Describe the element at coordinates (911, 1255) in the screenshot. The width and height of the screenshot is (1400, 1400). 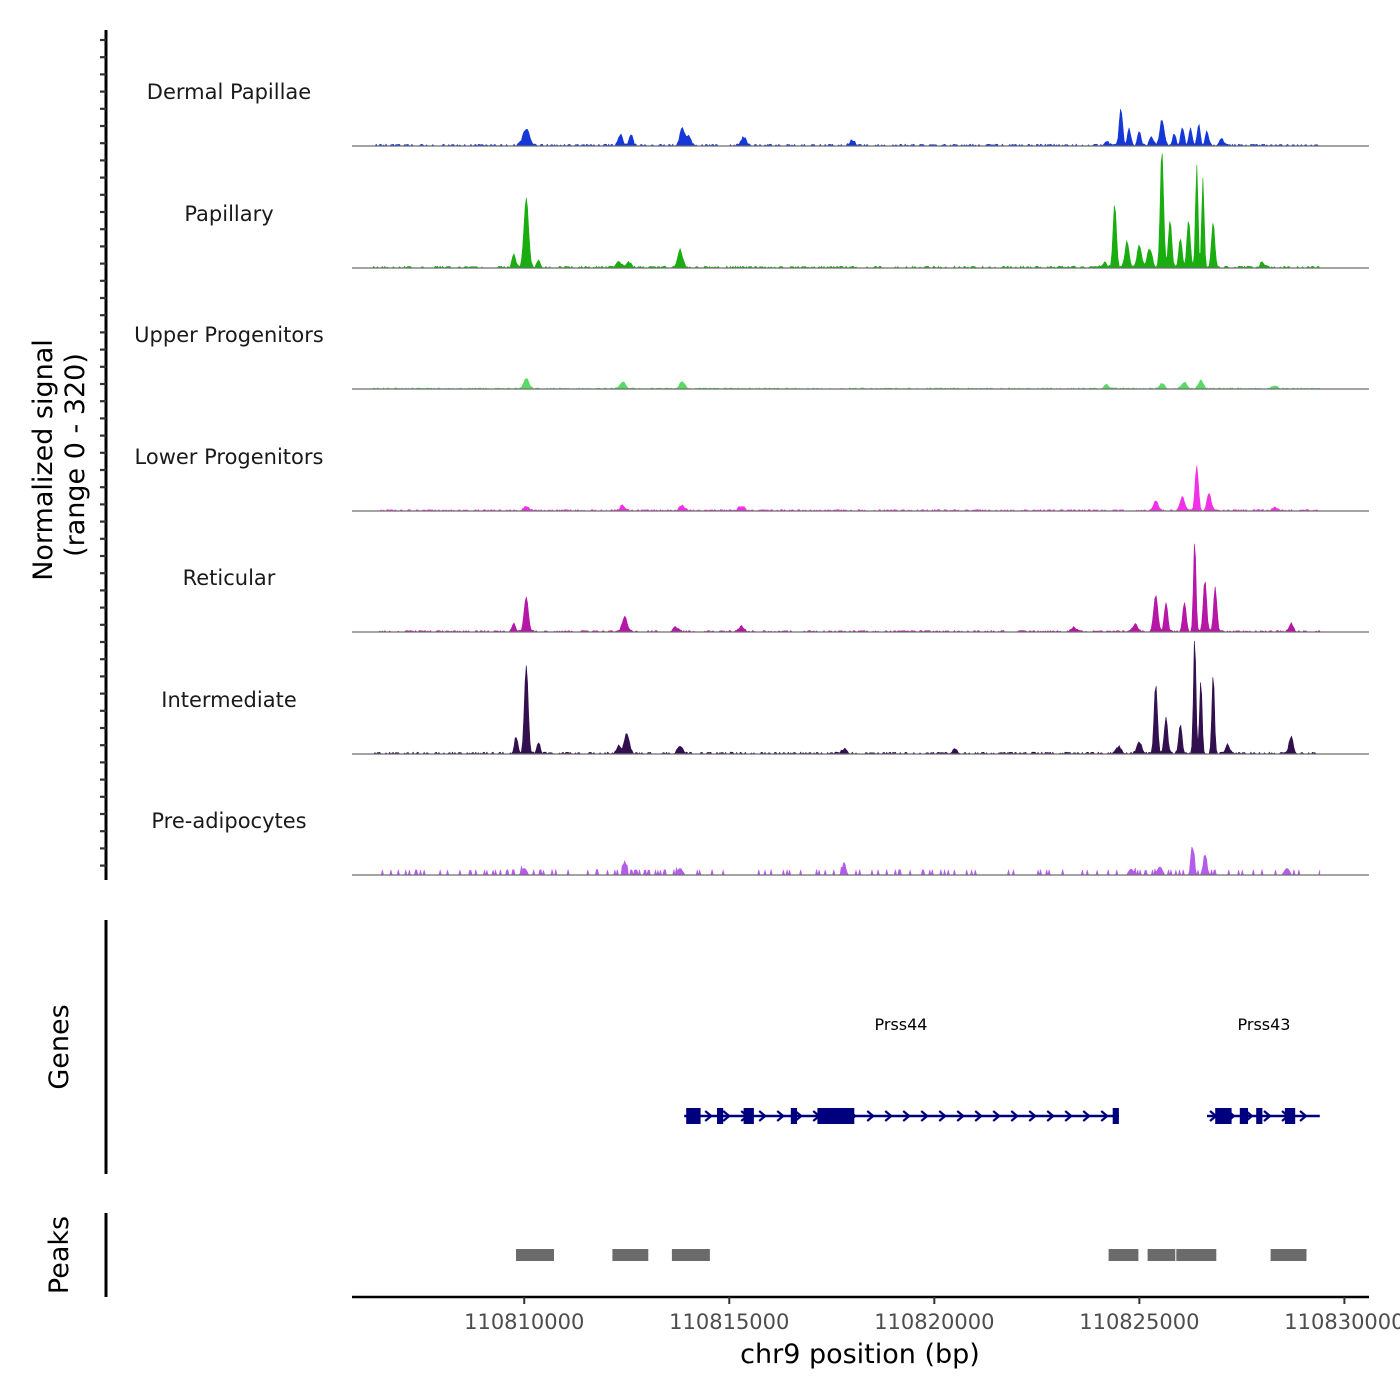
I see `peak-regions` at that location.